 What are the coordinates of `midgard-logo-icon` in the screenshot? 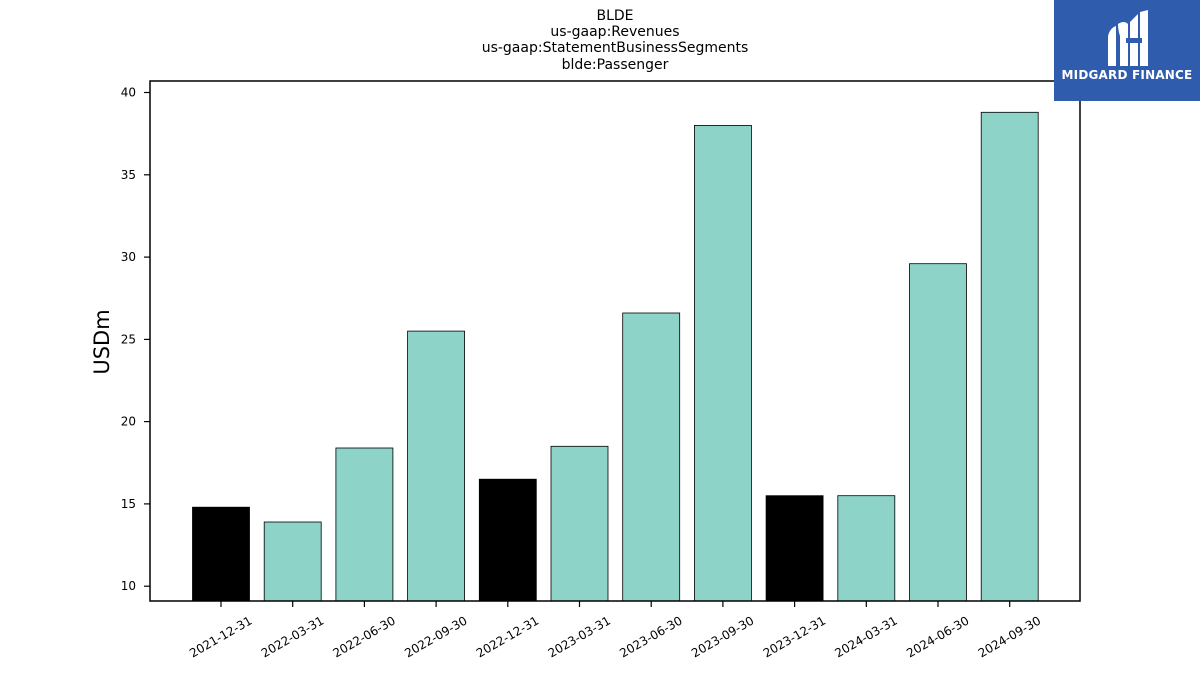 It's located at (1128, 38).